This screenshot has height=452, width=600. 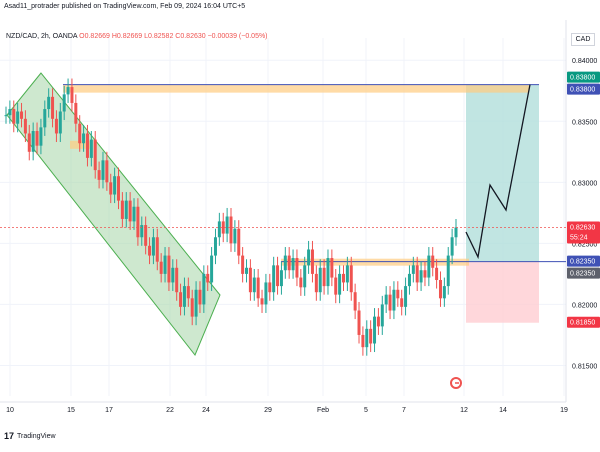 What do you see at coordinates (81, 144) in the screenshot?
I see `supply-zone-small` at bounding box center [81, 144].